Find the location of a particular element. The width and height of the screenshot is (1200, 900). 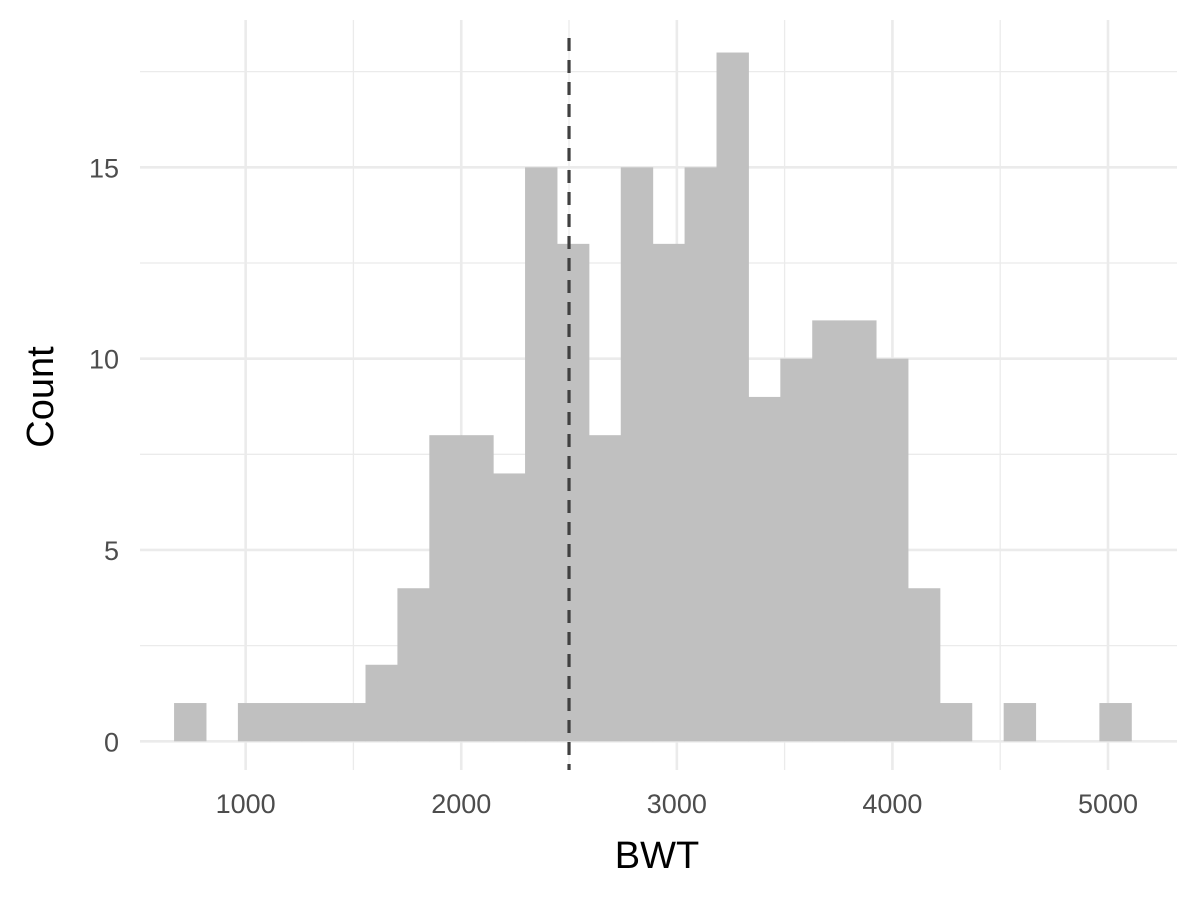

x-tick-label: 4000 is located at coordinates (892, 804).